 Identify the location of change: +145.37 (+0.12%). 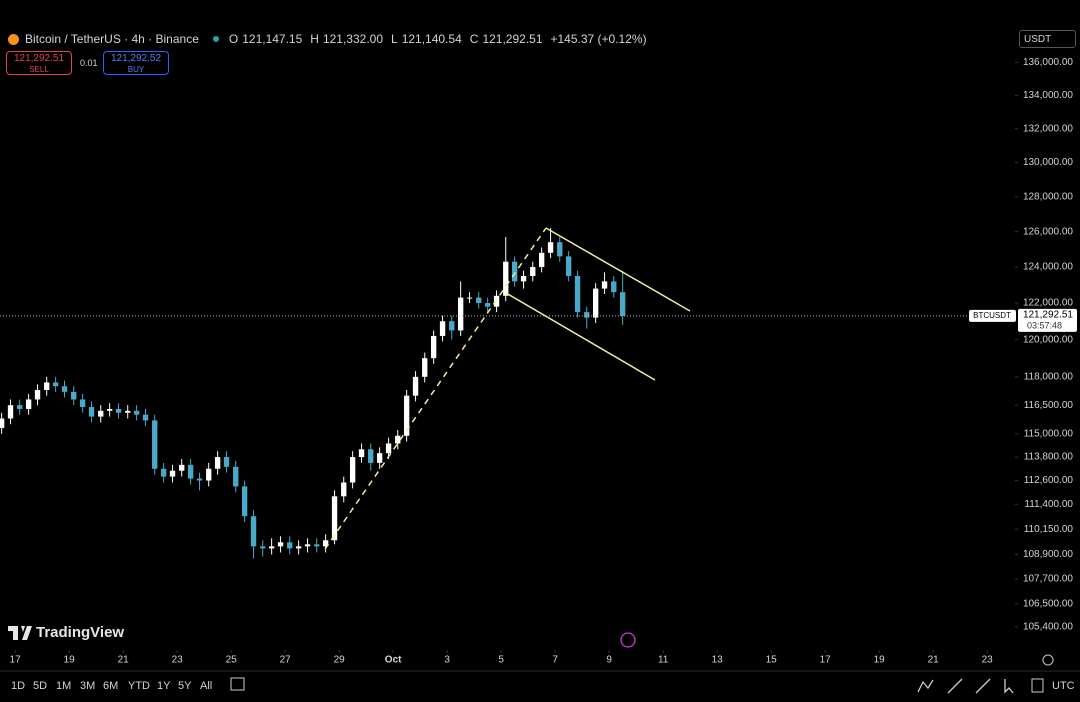
(598, 39).